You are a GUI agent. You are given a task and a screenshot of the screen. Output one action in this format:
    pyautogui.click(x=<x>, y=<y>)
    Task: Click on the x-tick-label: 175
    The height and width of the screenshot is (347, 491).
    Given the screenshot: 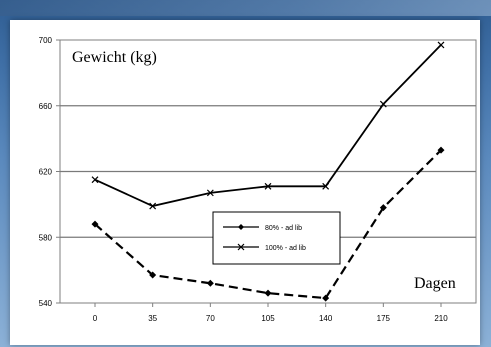 What is the action you would take?
    pyautogui.click(x=384, y=318)
    